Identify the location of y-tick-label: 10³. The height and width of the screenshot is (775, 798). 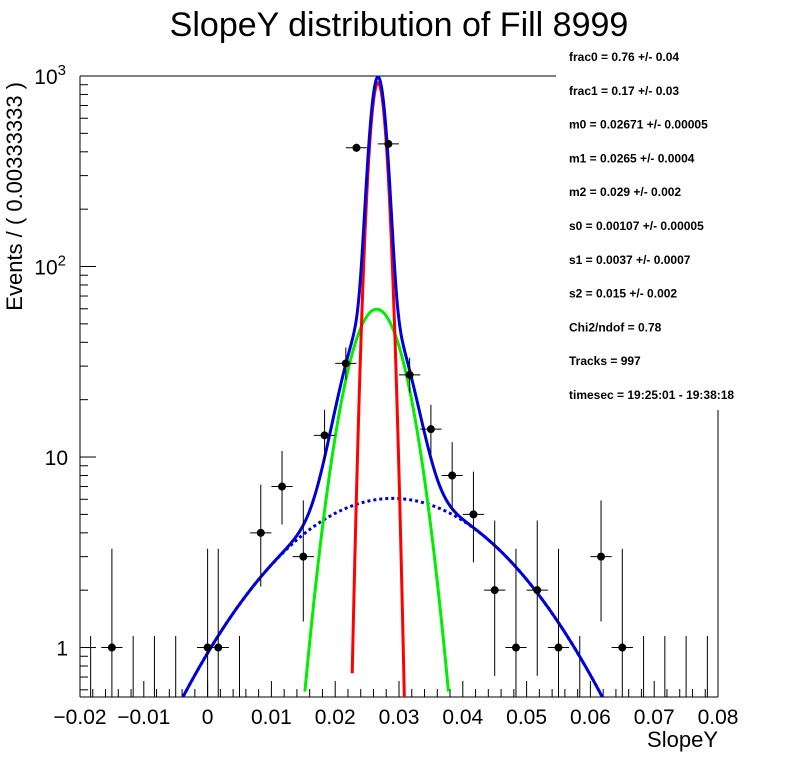
(50, 75).